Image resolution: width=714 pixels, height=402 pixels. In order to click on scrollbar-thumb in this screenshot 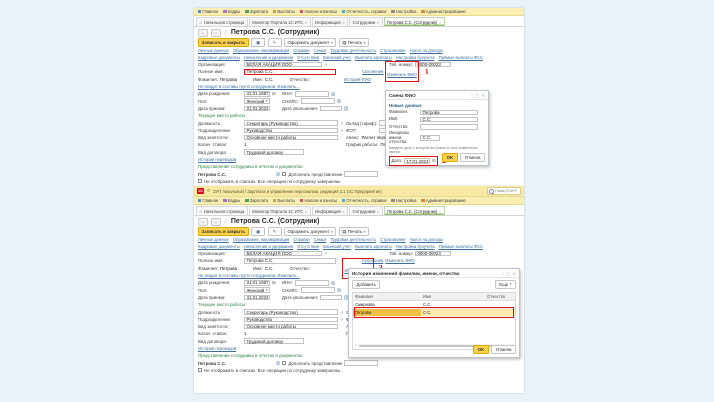, I will do `click(434, 345)`.